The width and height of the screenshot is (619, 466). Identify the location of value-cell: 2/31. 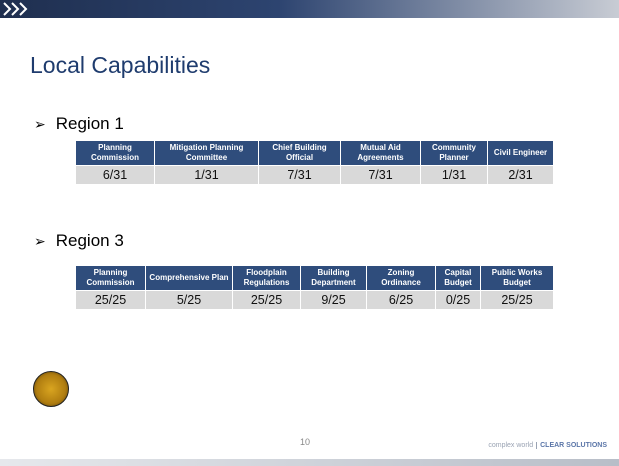
(520, 175).